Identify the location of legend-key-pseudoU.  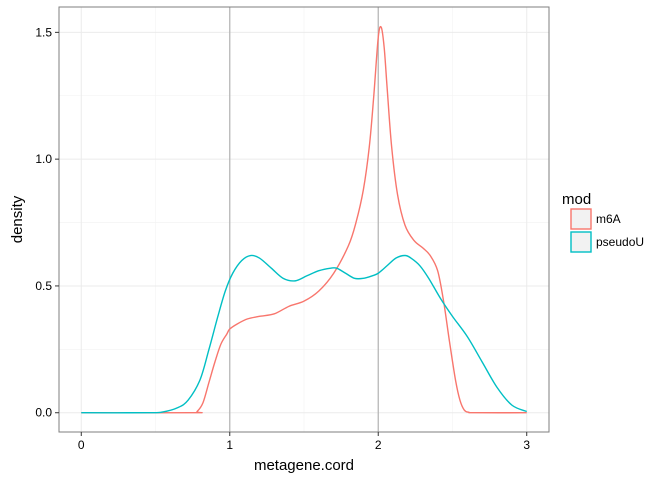
(581, 242).